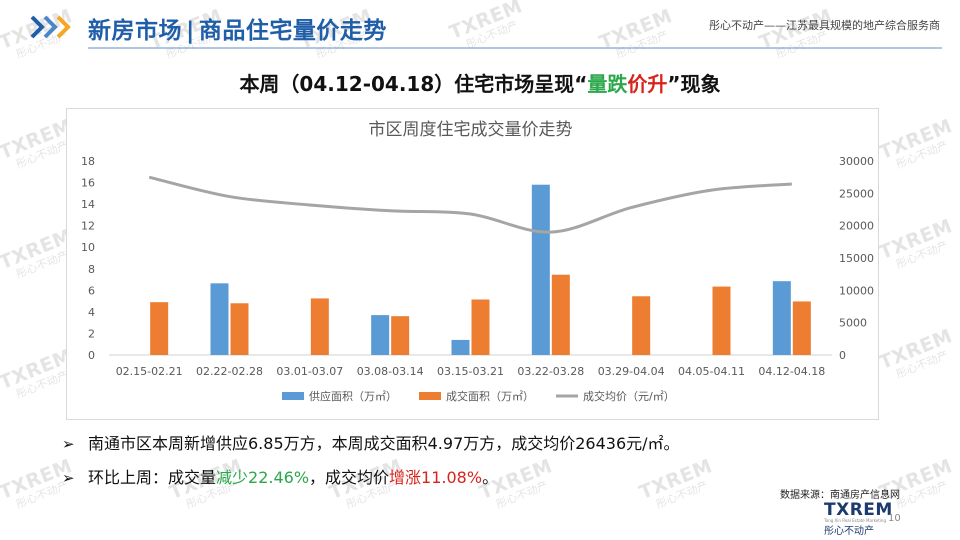  Describe the element at coordinates (894, 518) in the screenshot. I see `page-number: 10` at that location.